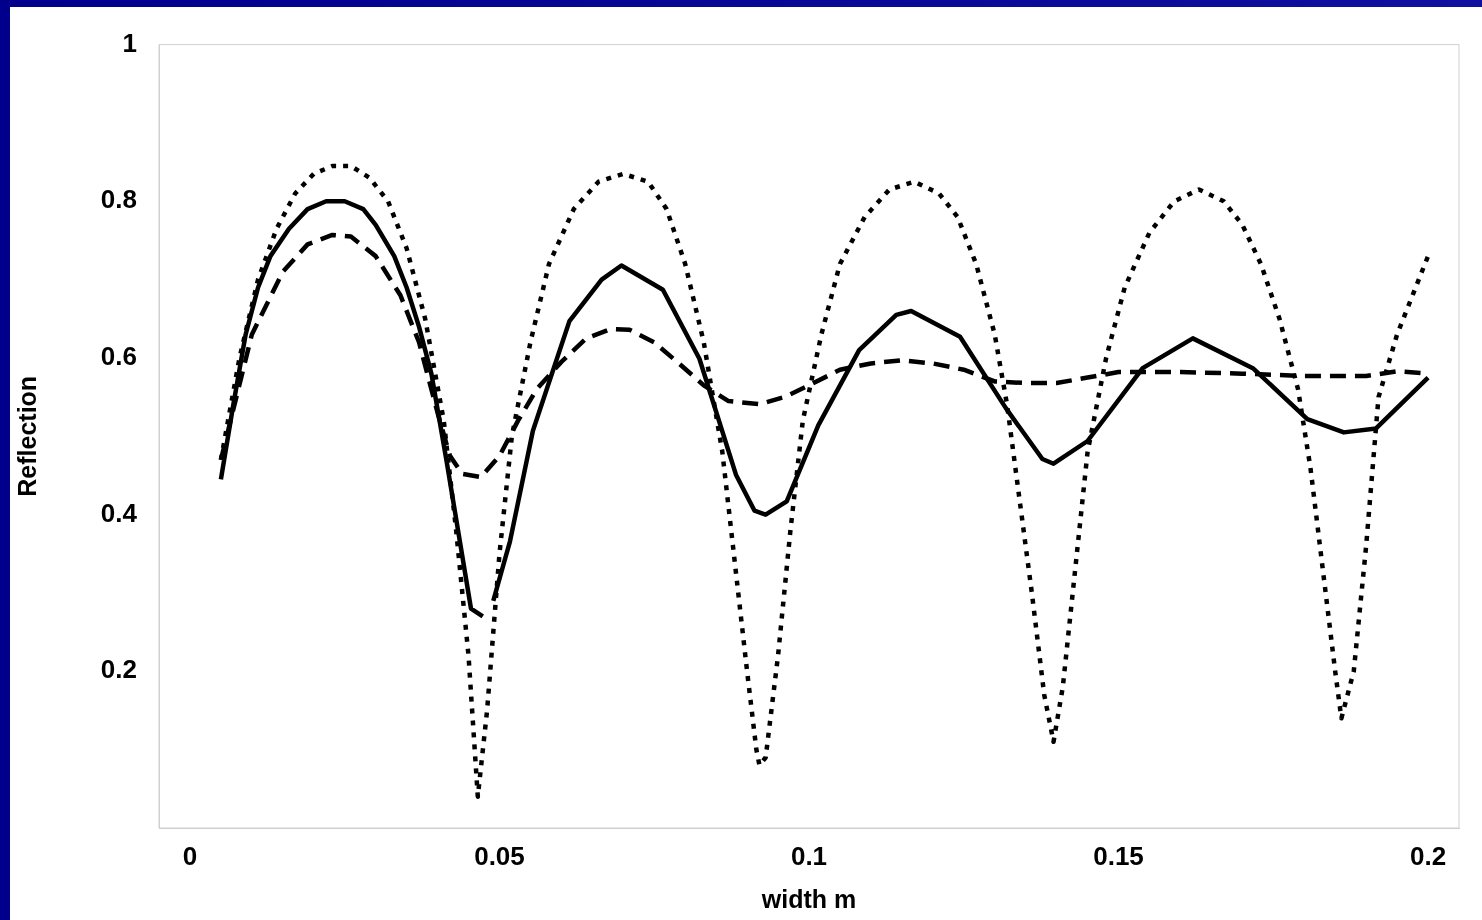 The height and width of the screenshot is (920, 1482). What do you see at coordinates (808, 898) in the screenshot?
I see `x-axis-title: width m` at bounding box center [808, 898].